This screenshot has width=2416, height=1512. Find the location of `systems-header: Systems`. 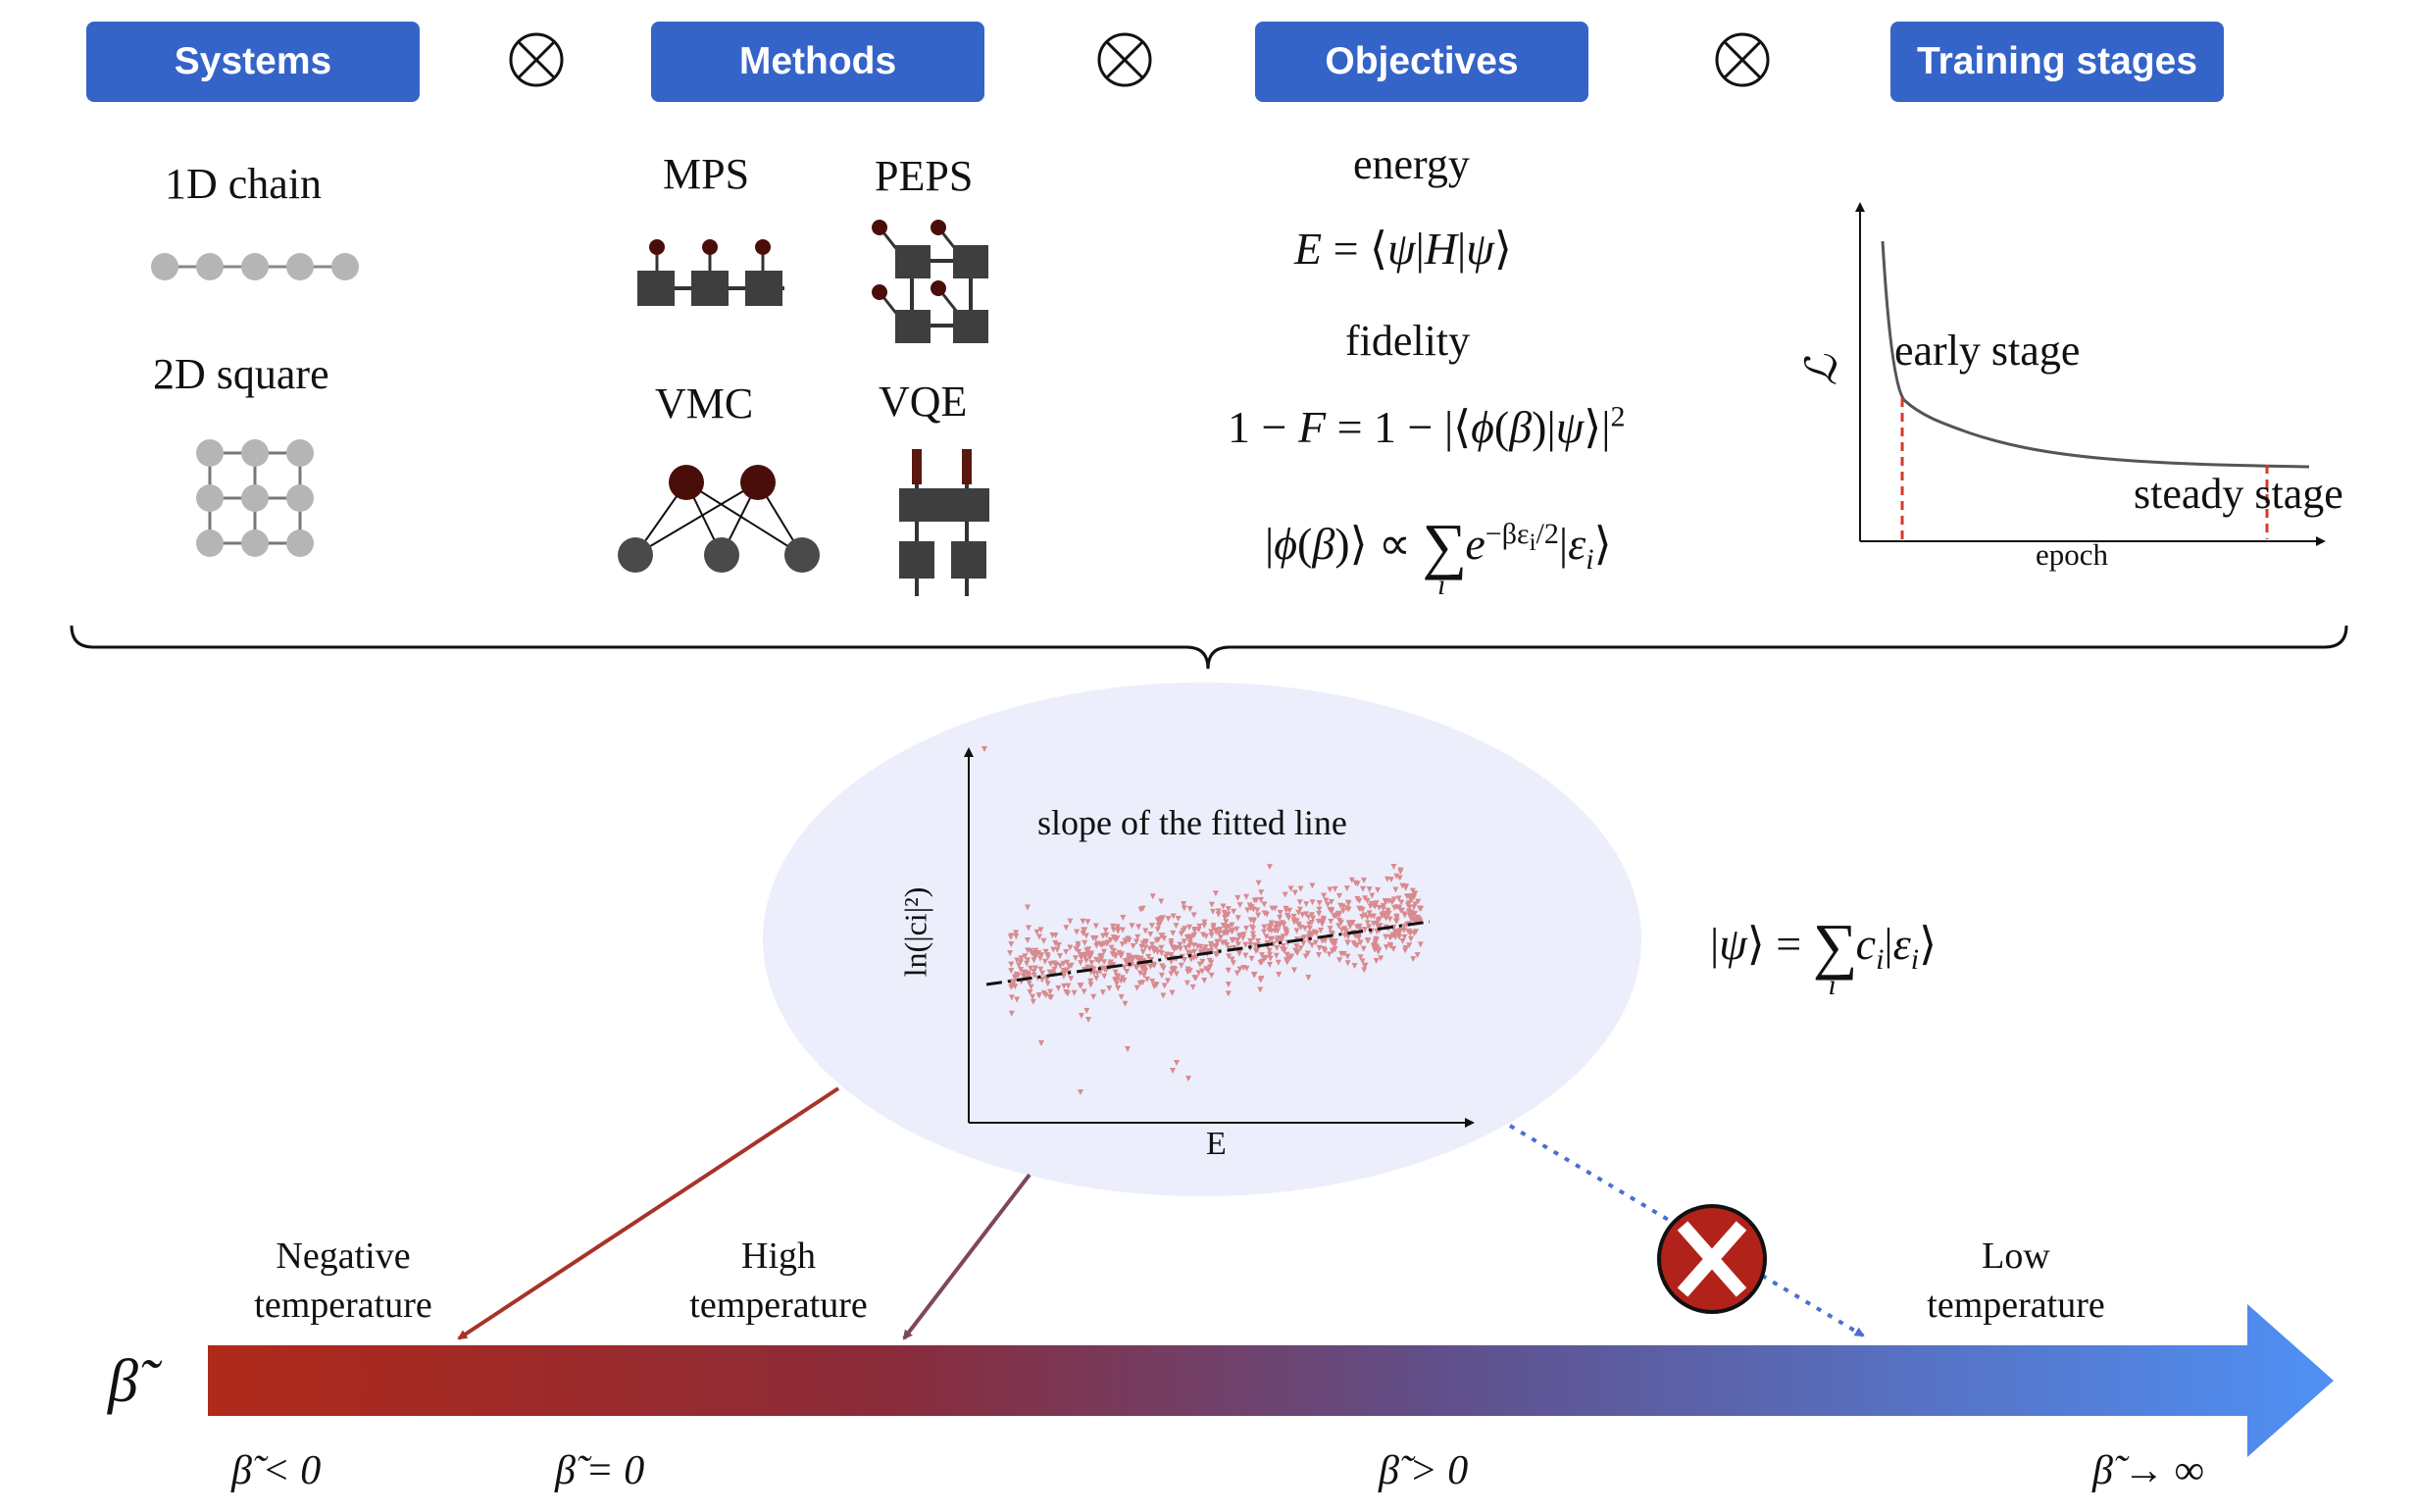

systems-header: Systems is located at coordinates (253, 62).